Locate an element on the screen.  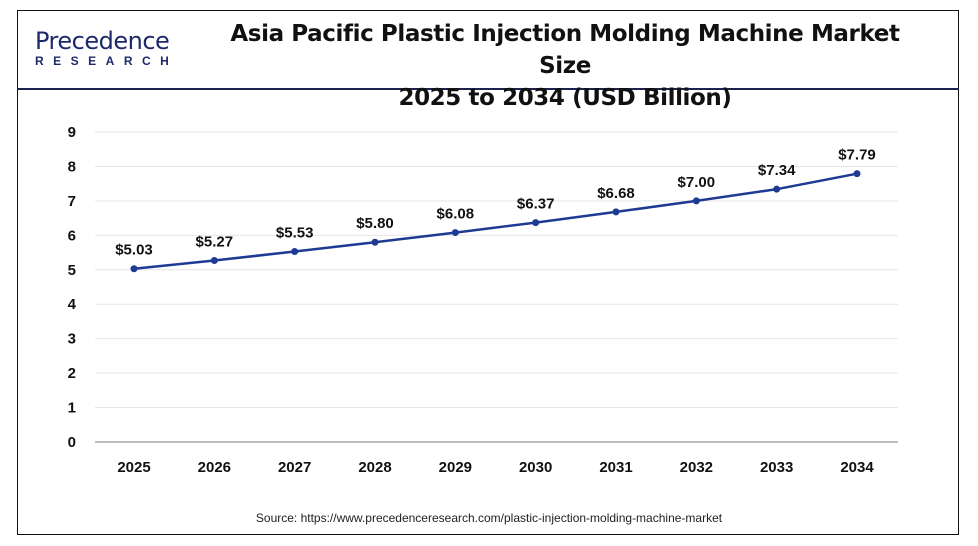
x-tick-label: 2034 is located at coordinates (857, 467).